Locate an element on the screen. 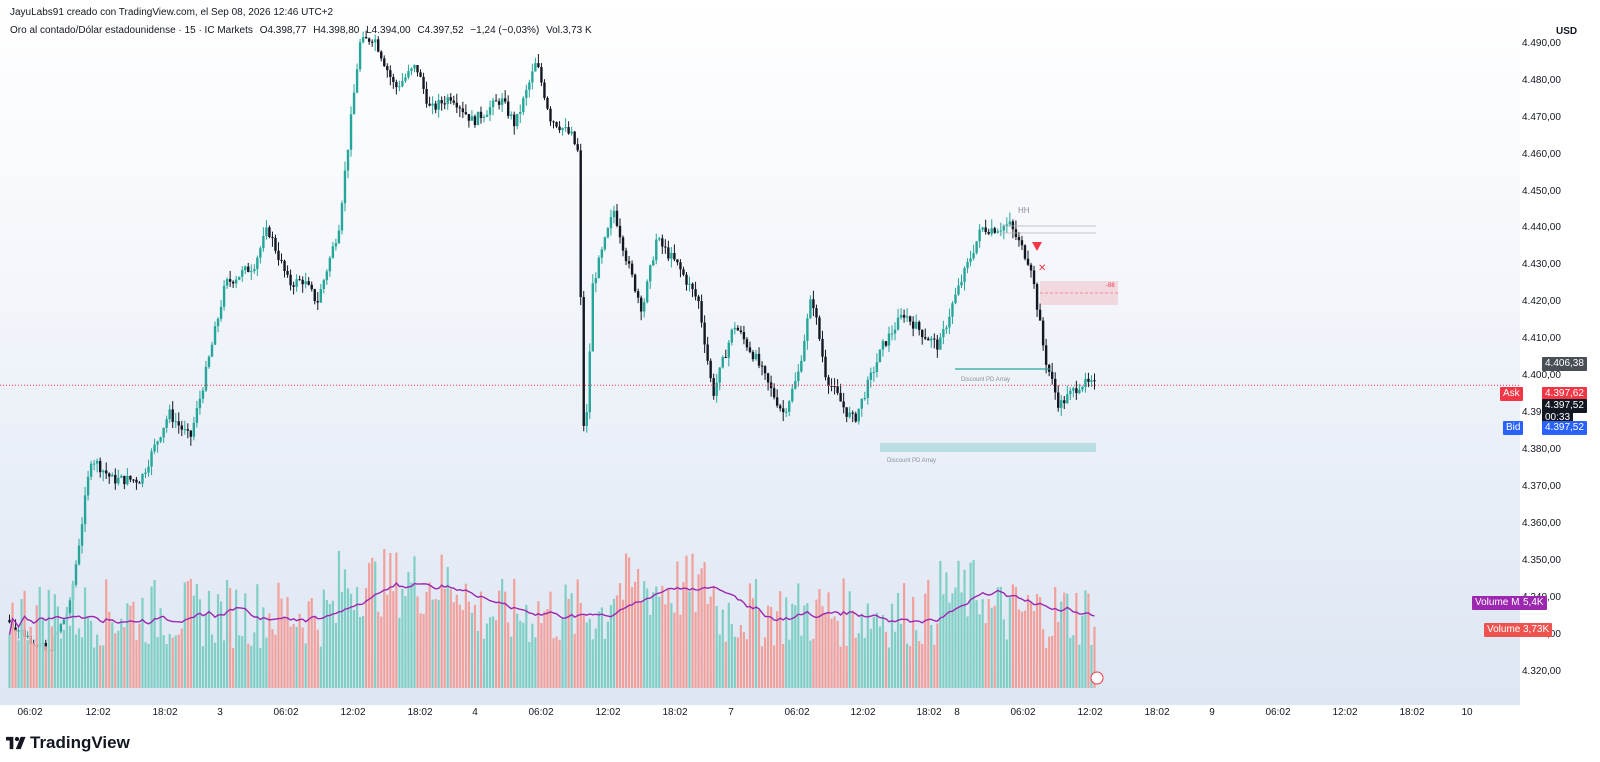 The height and width of the screenshot is (762, 1600). volume-ma-line is located at coordinates (551, 608).